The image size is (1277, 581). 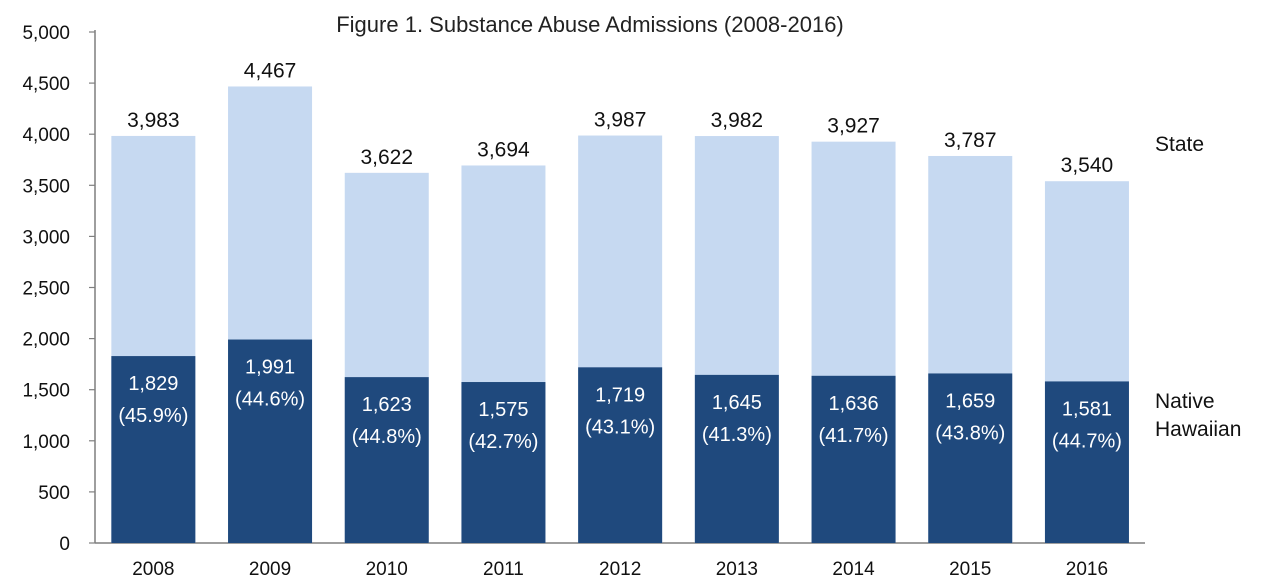 I want to click on y-tick-label: 500, so click(x=54, y=493).